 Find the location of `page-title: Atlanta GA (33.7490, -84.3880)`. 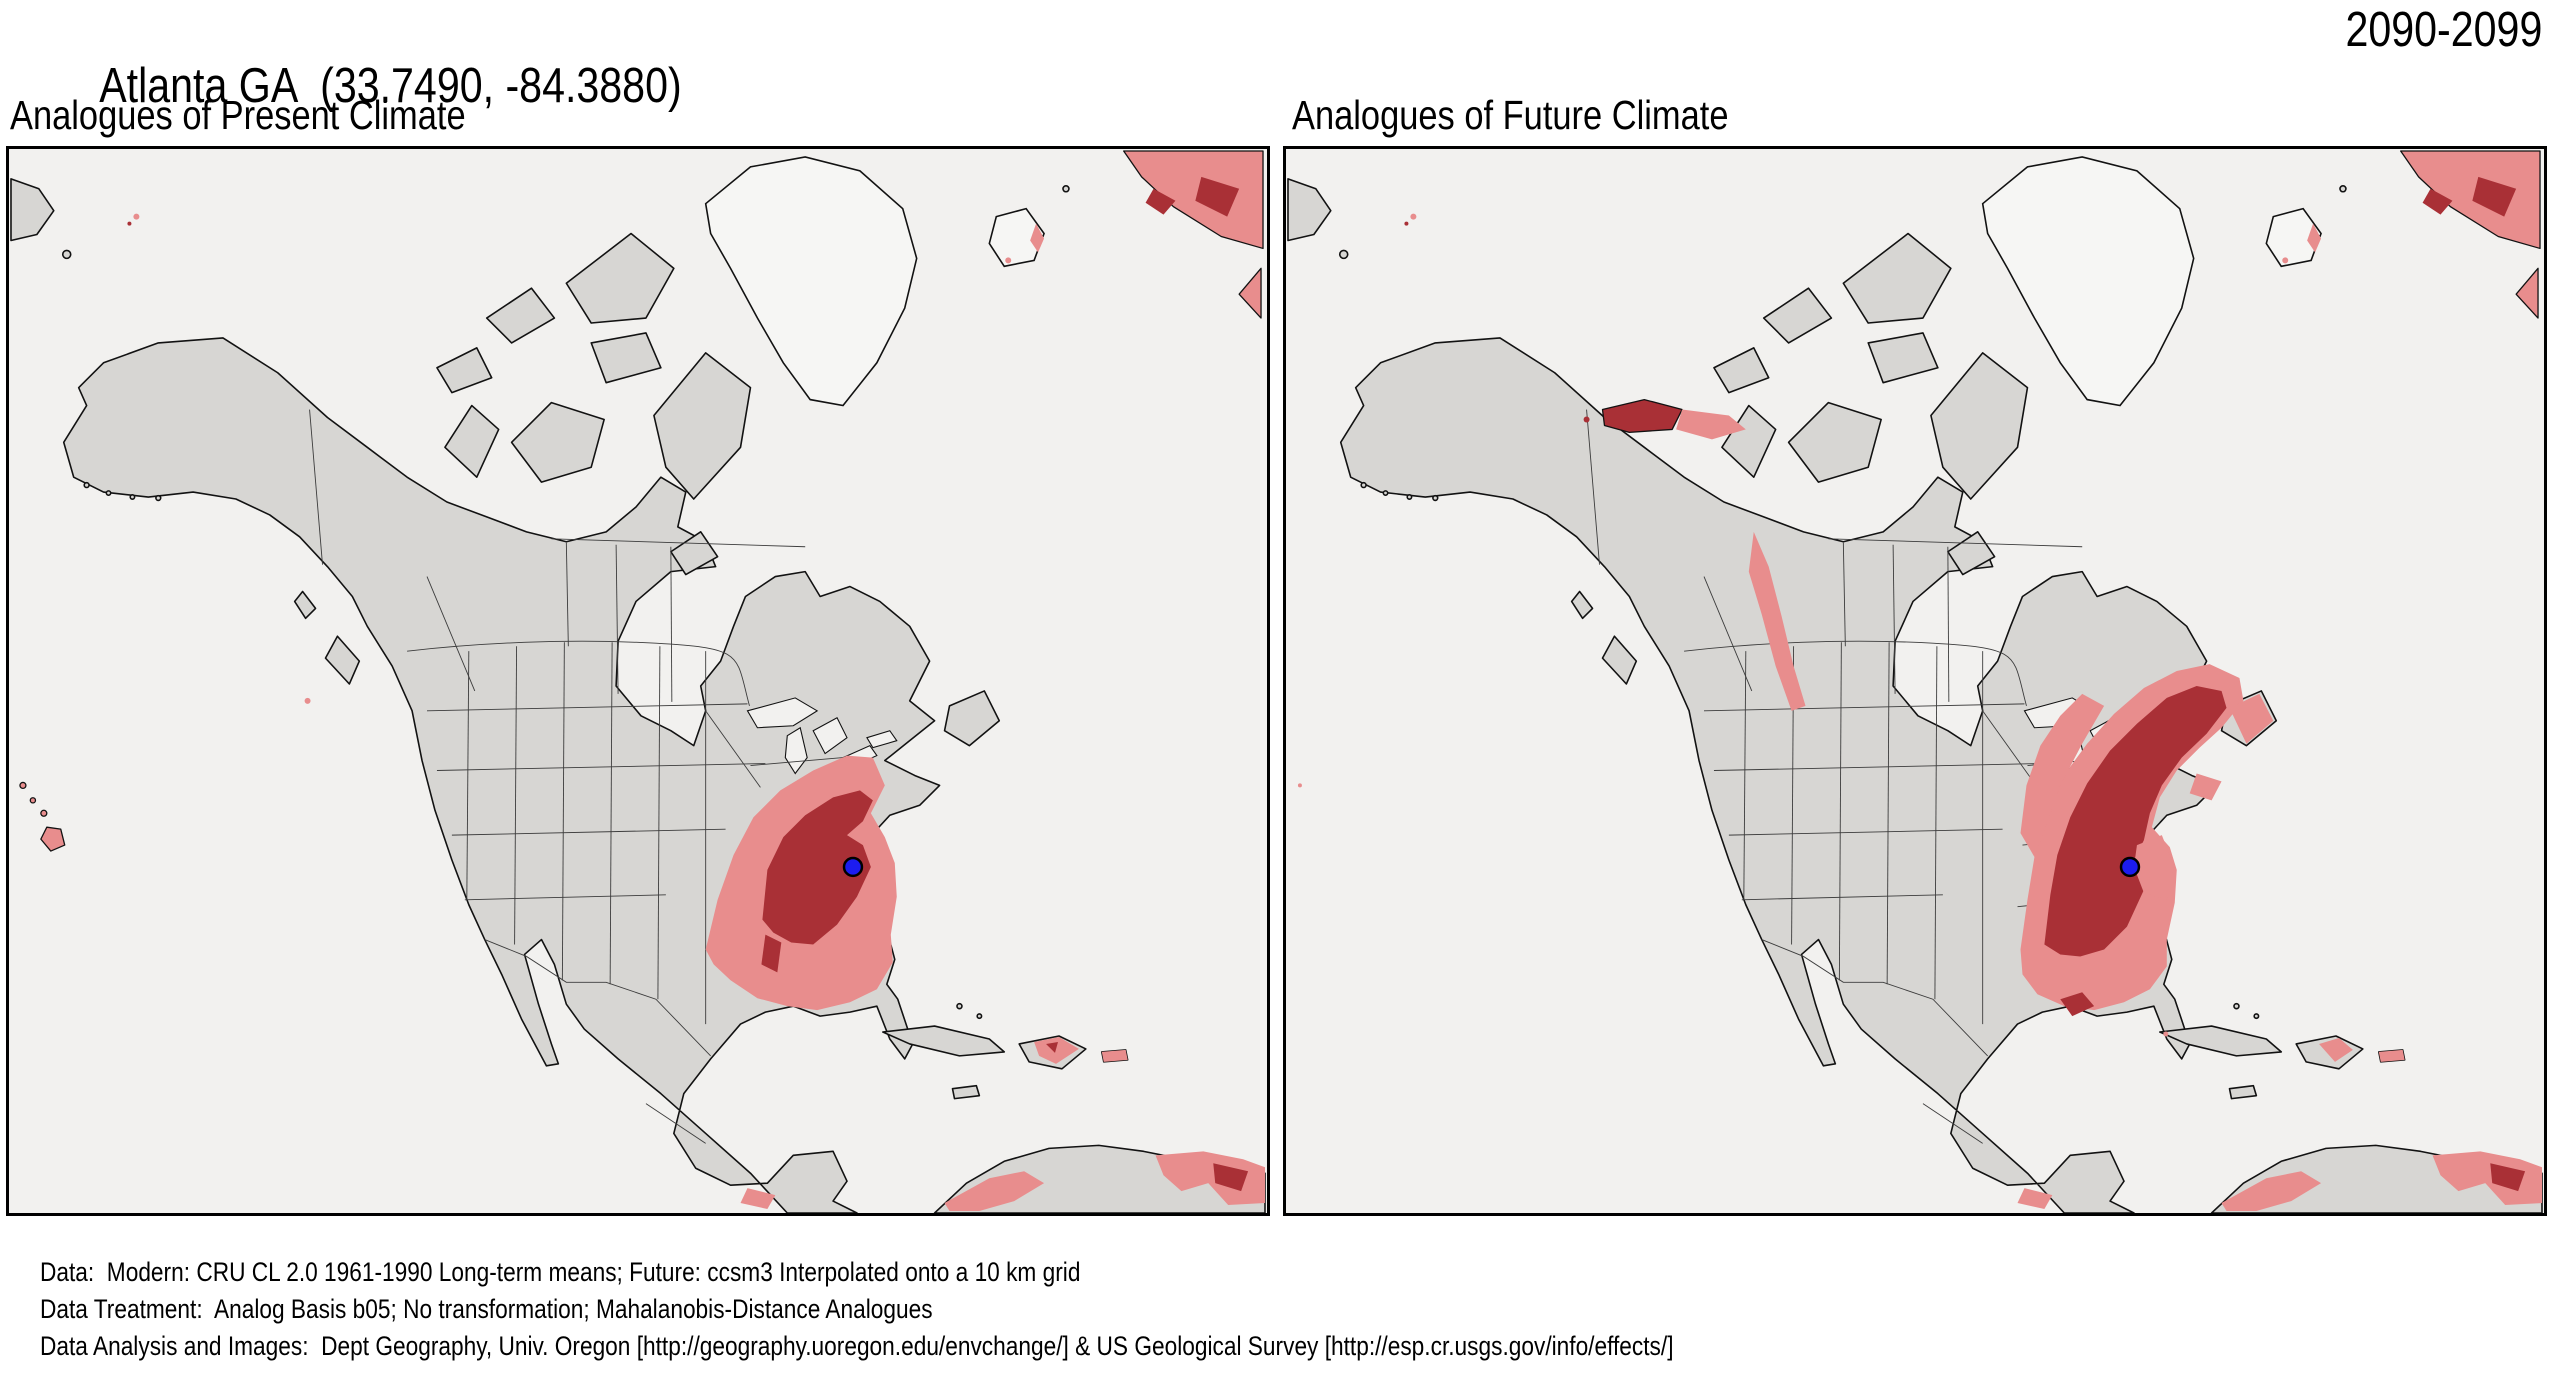

page-title: Atlanta GA (33.7490, -84.3880) is located at coordinates (410, 86).